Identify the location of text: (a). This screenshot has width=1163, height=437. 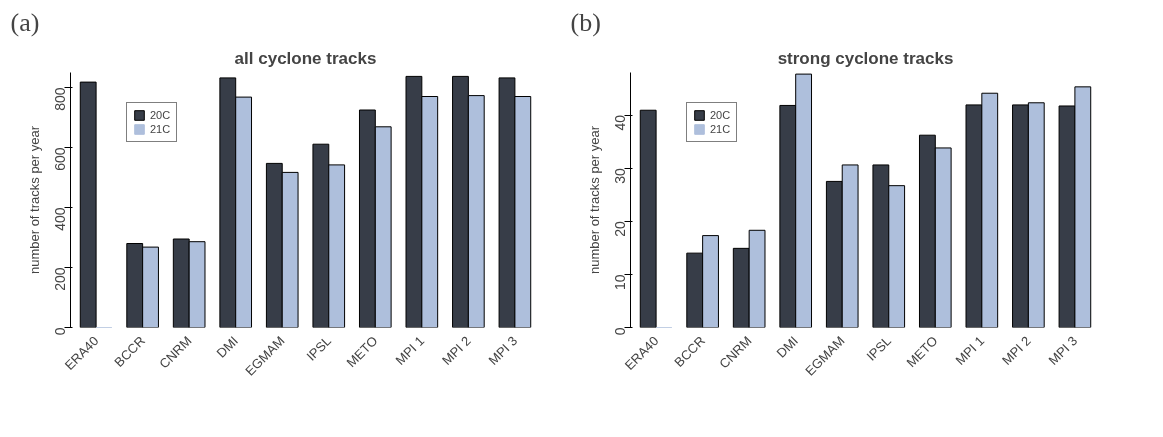
(25, 22).